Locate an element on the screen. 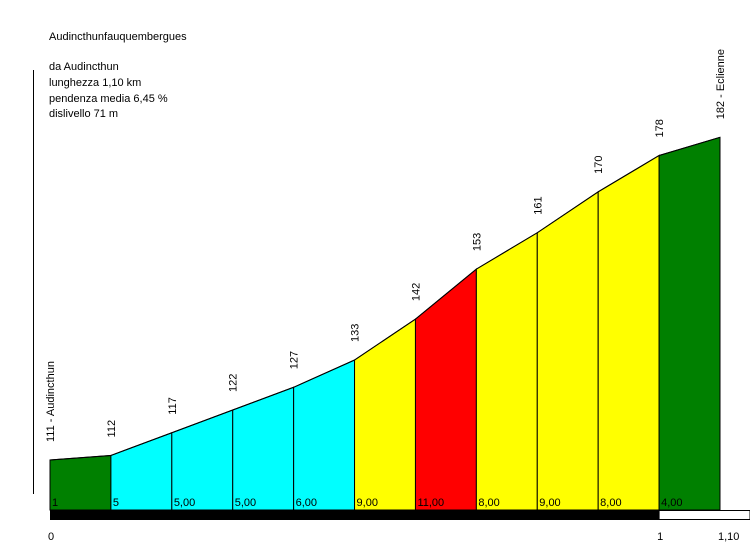  x-tick-label: 1 is located at coordinates (660, 537).